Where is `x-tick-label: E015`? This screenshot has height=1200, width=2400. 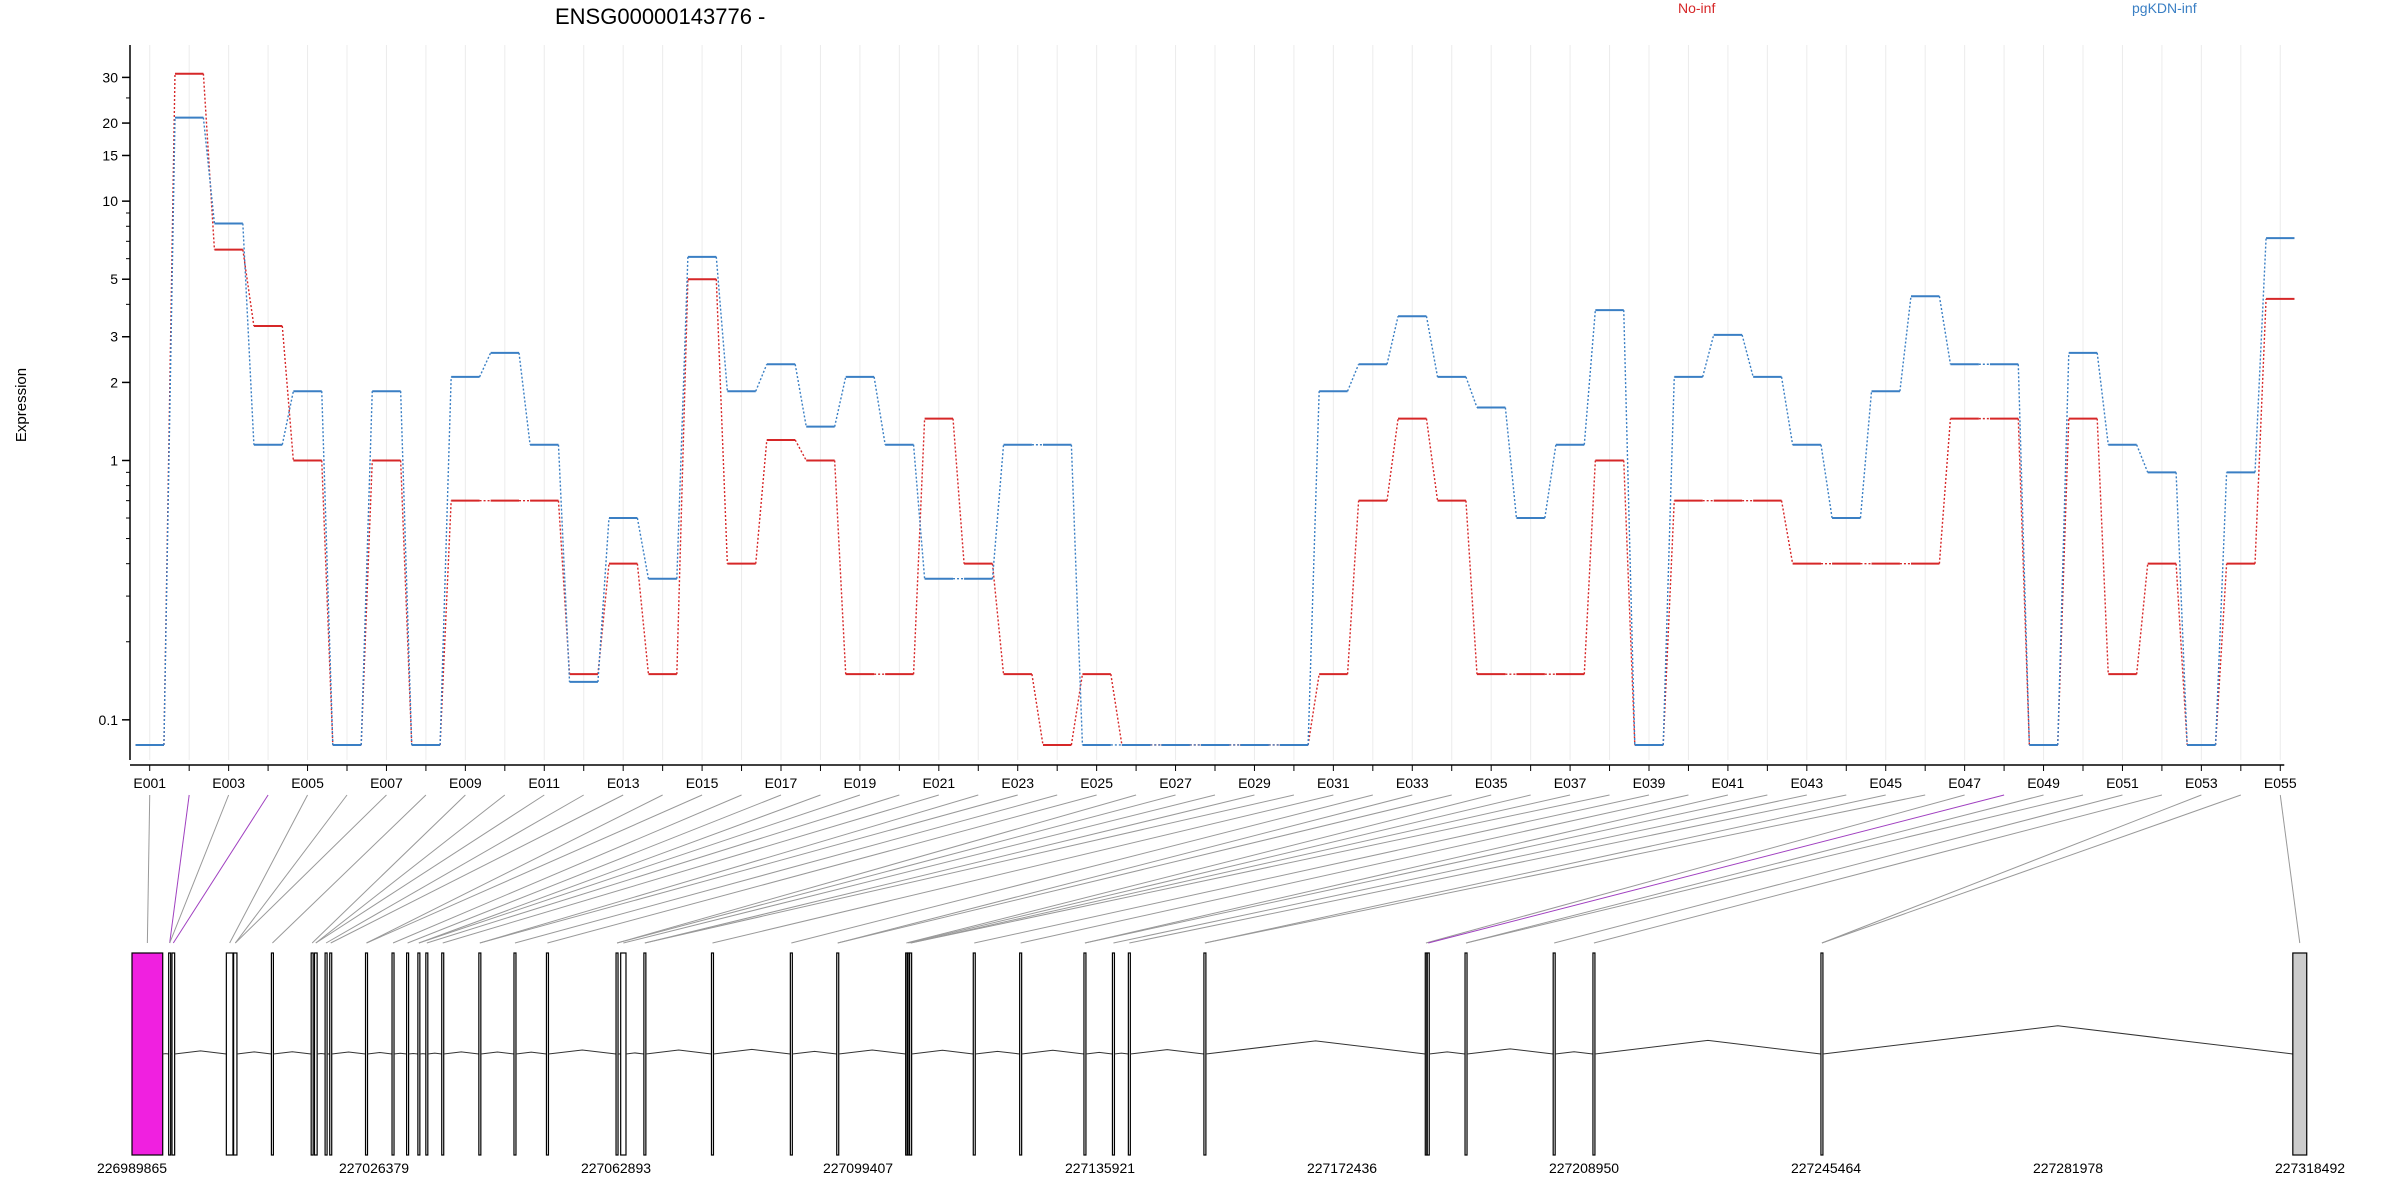
x-tick-label: E015 is located at coordinates (702, 783).